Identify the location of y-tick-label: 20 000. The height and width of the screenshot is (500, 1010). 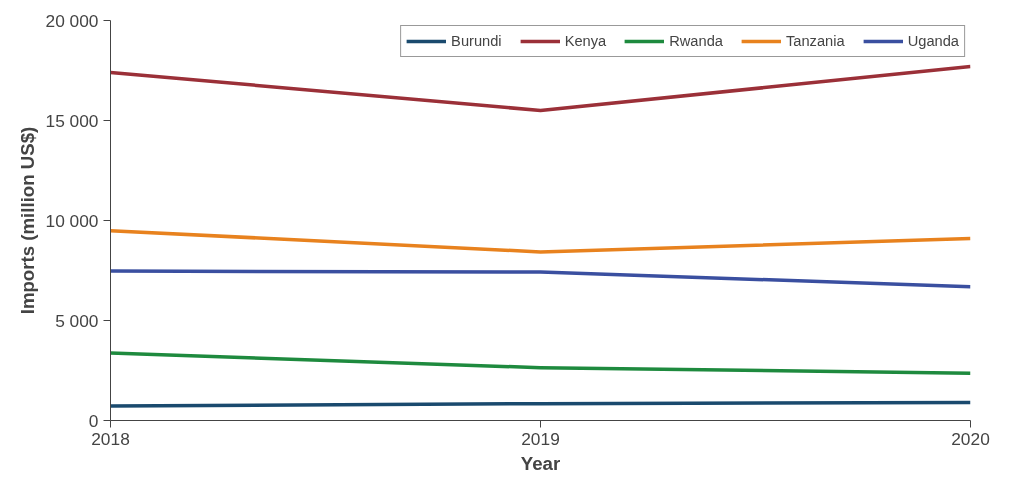
(72, 20).